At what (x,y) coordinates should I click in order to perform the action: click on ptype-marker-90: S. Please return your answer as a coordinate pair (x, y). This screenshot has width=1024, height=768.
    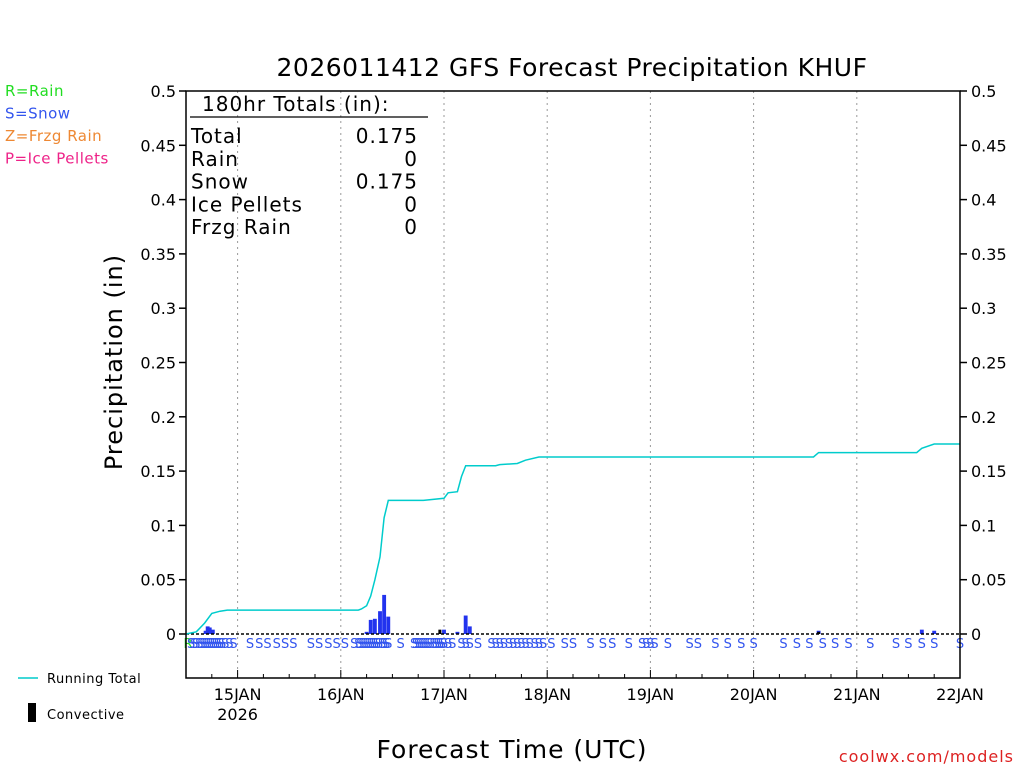
    Looking at the image, I should click on (650, 644).